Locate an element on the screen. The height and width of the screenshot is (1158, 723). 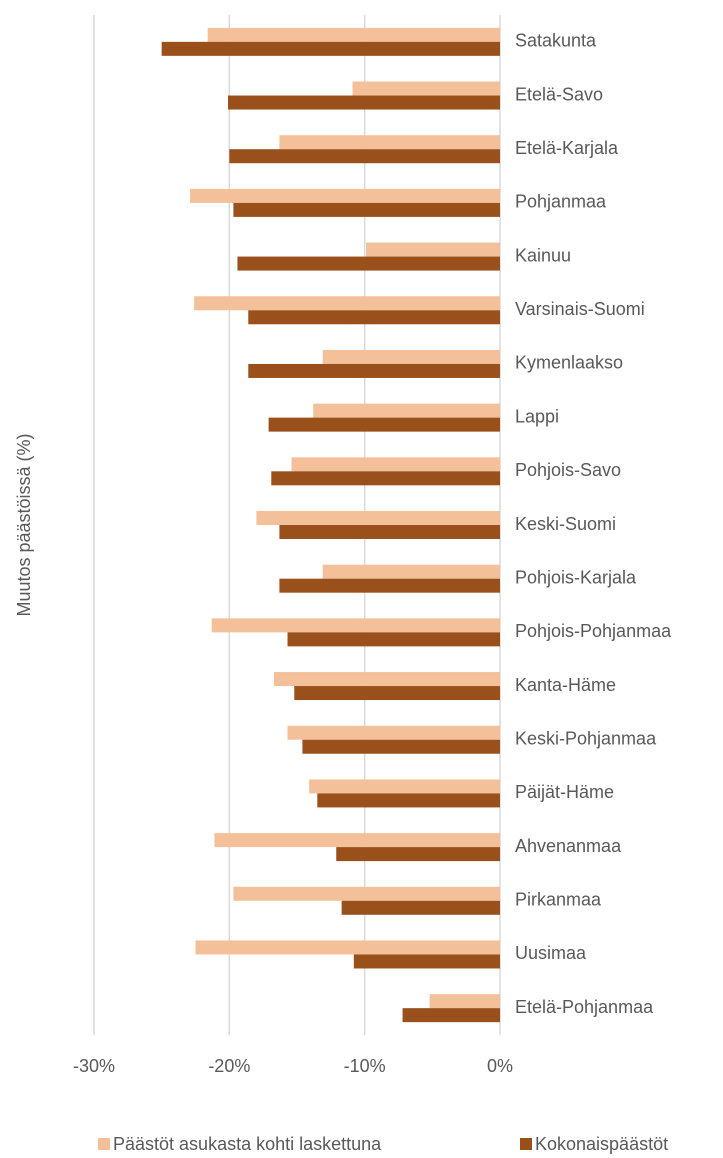
legend-label: Päästöt asukasta kohti laskettuna is located at coordinates (247, 1144).